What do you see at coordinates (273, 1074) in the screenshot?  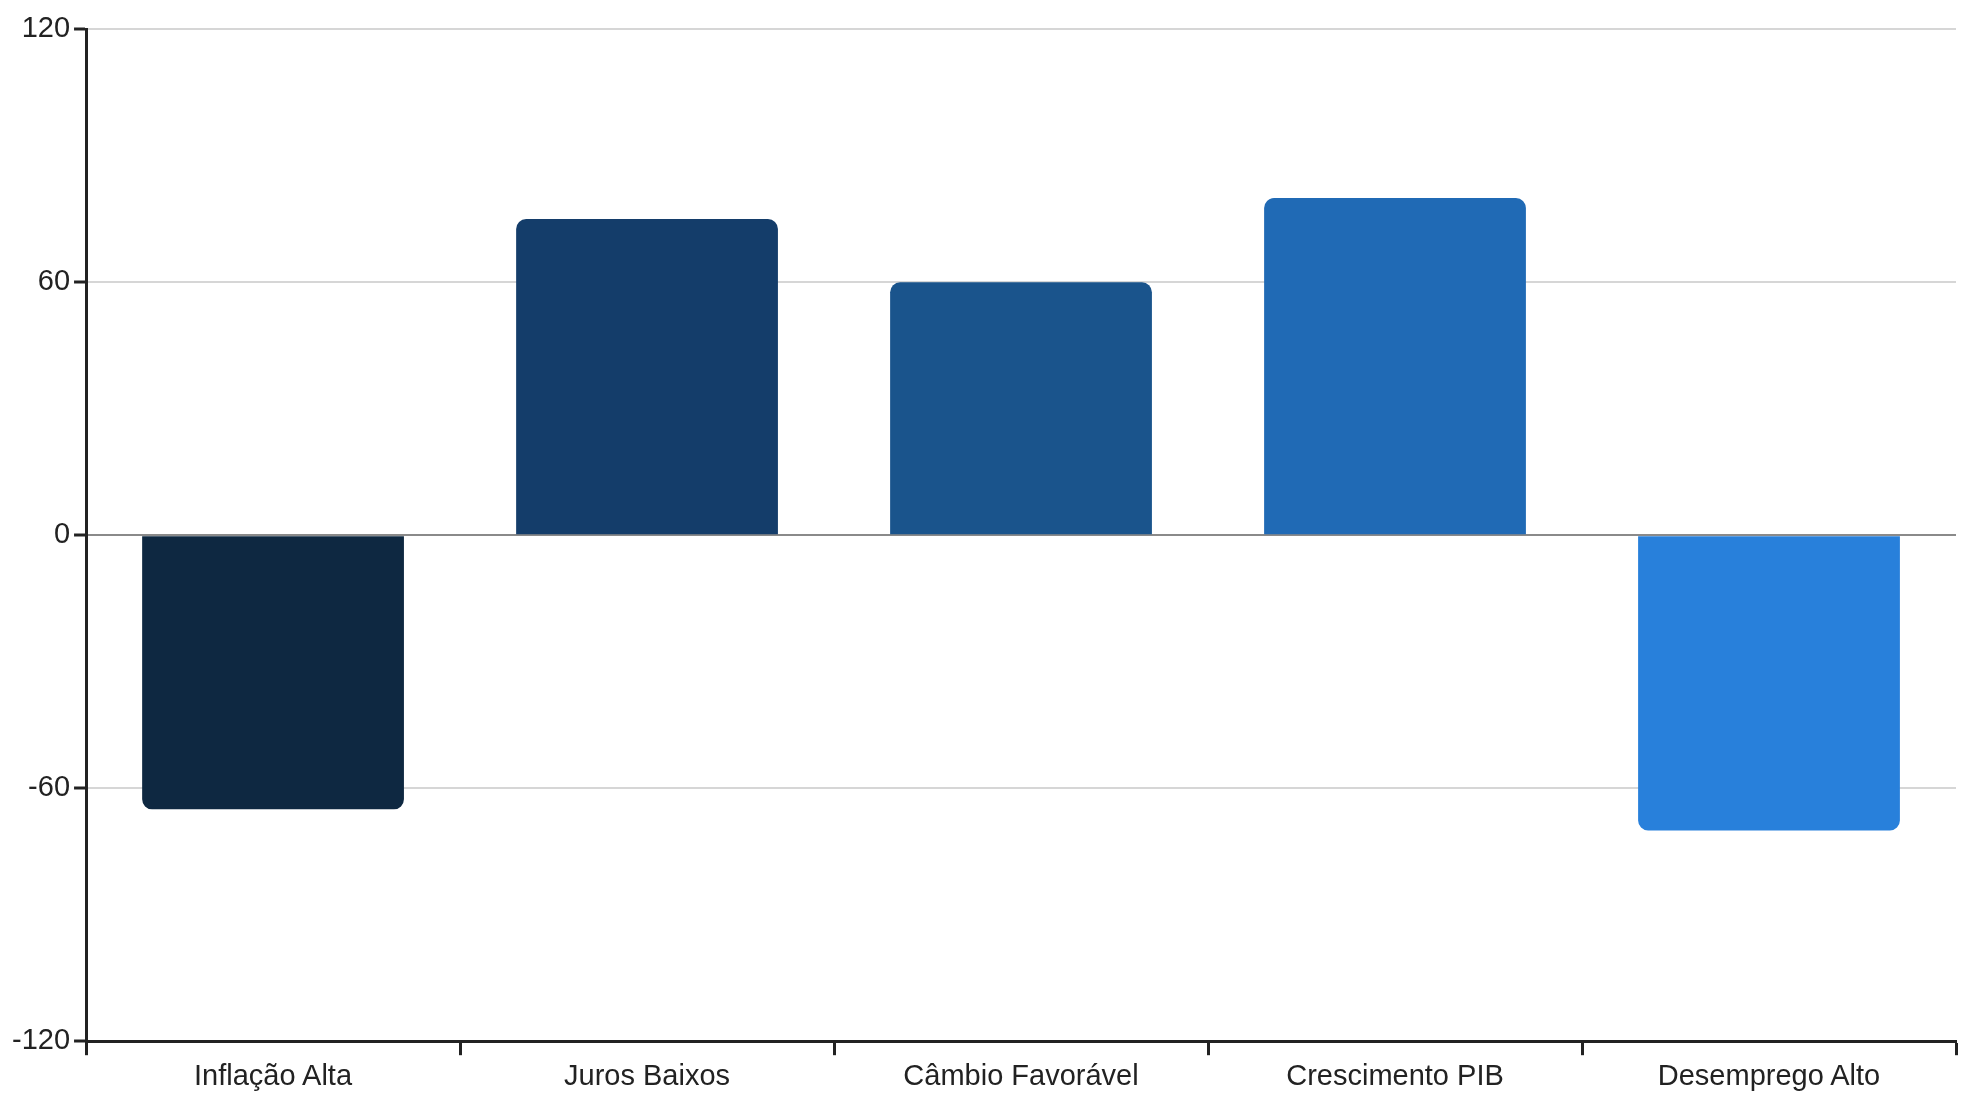 I see `x-tick-label: Inflação Alta` at bounding box center [273, 1074].